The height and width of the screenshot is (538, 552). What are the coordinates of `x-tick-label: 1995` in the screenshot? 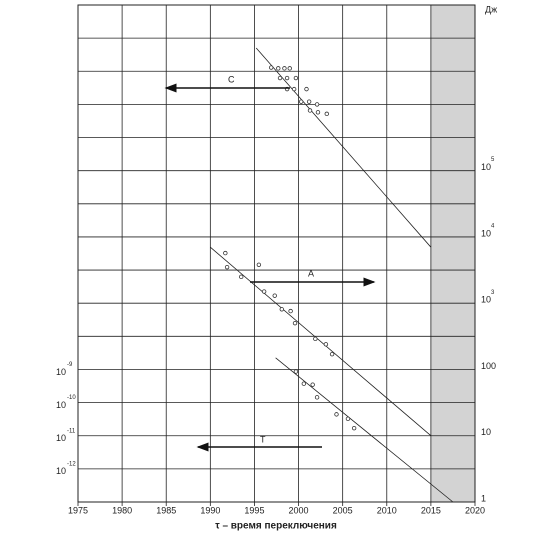 It's located at (254, 510).